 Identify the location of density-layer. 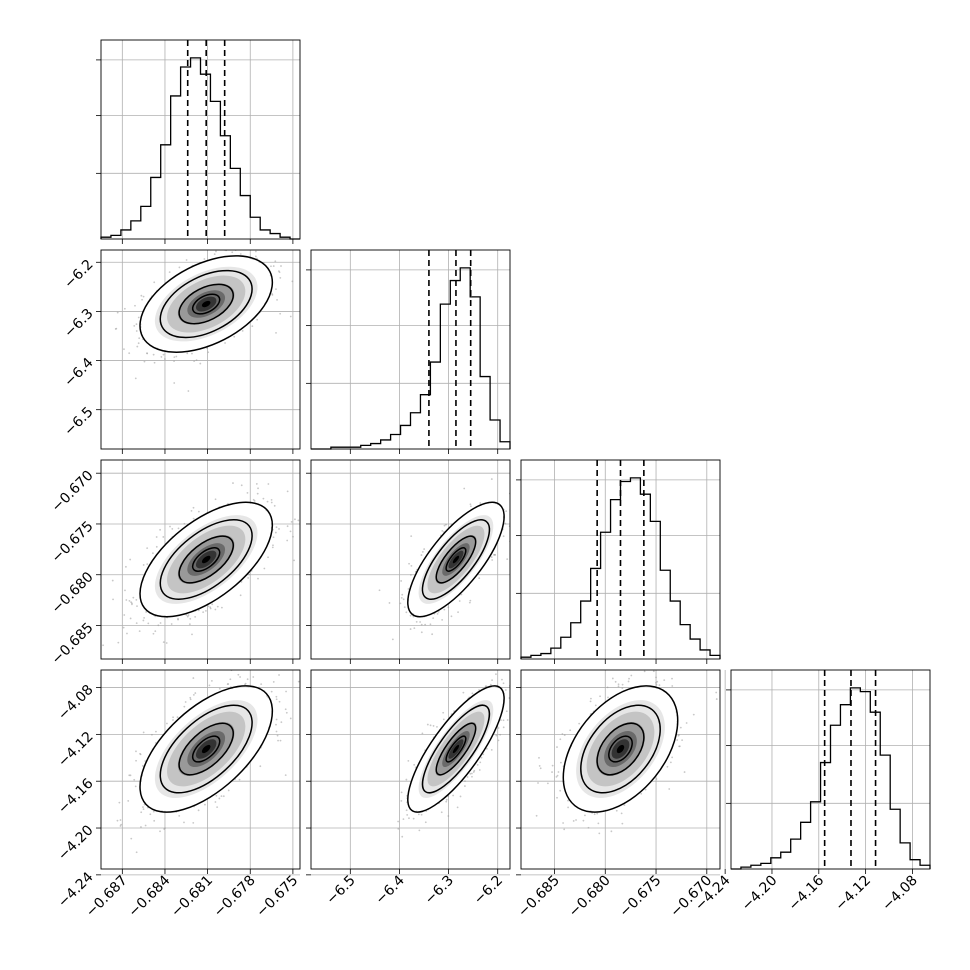
(446, 559).